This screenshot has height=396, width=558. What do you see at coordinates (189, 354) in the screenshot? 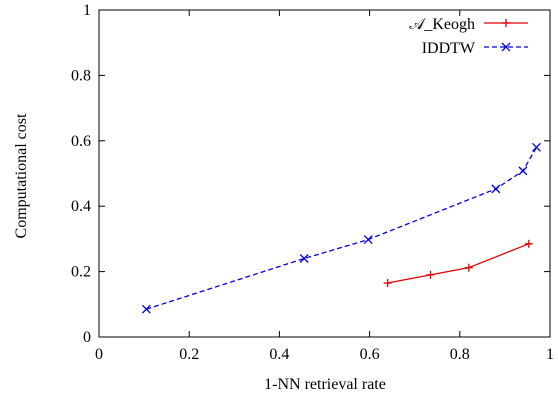
I see `x-tick-label: 0.2` at bounding box center [189, 354].